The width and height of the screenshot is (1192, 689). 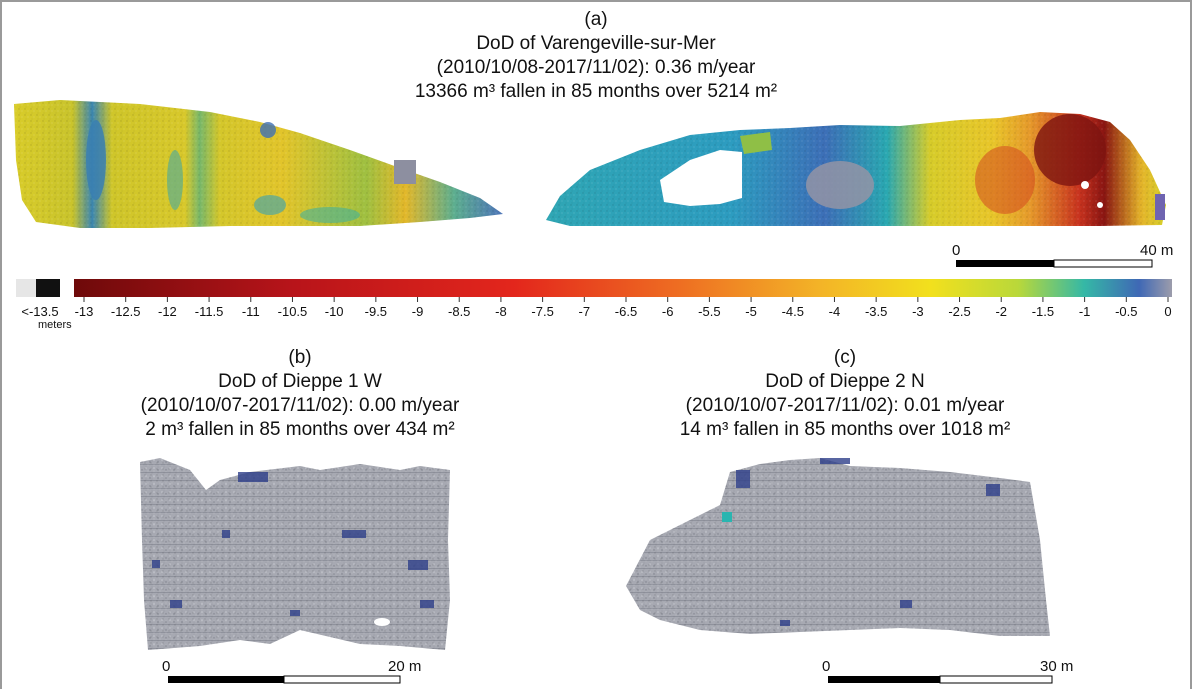 I want to click on colorbar-tick-label: -10.5, so click(x=293, y=311).